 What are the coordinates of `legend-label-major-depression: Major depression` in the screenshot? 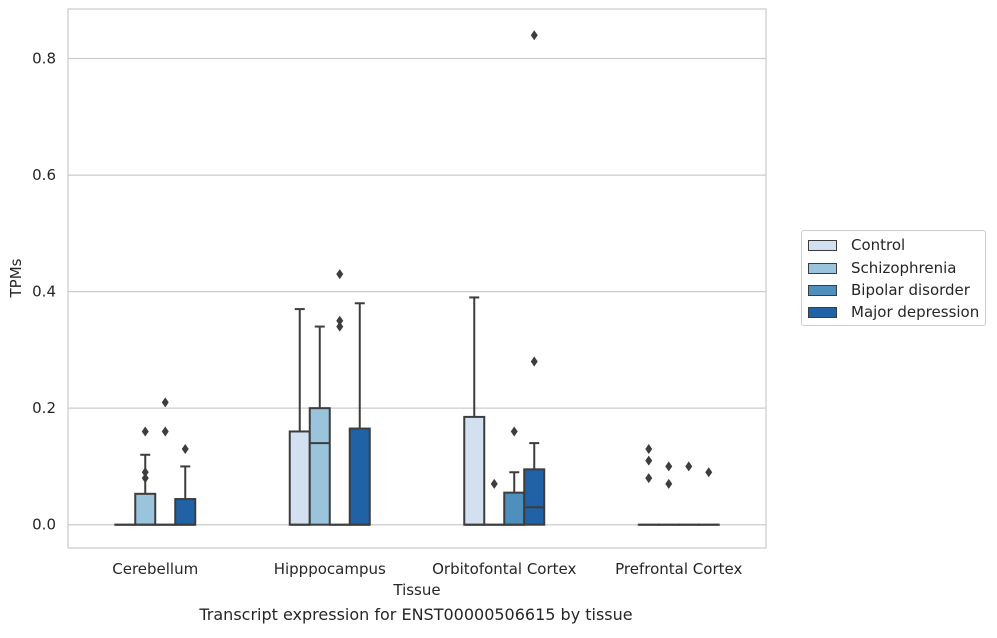 It's located at (915, 312).